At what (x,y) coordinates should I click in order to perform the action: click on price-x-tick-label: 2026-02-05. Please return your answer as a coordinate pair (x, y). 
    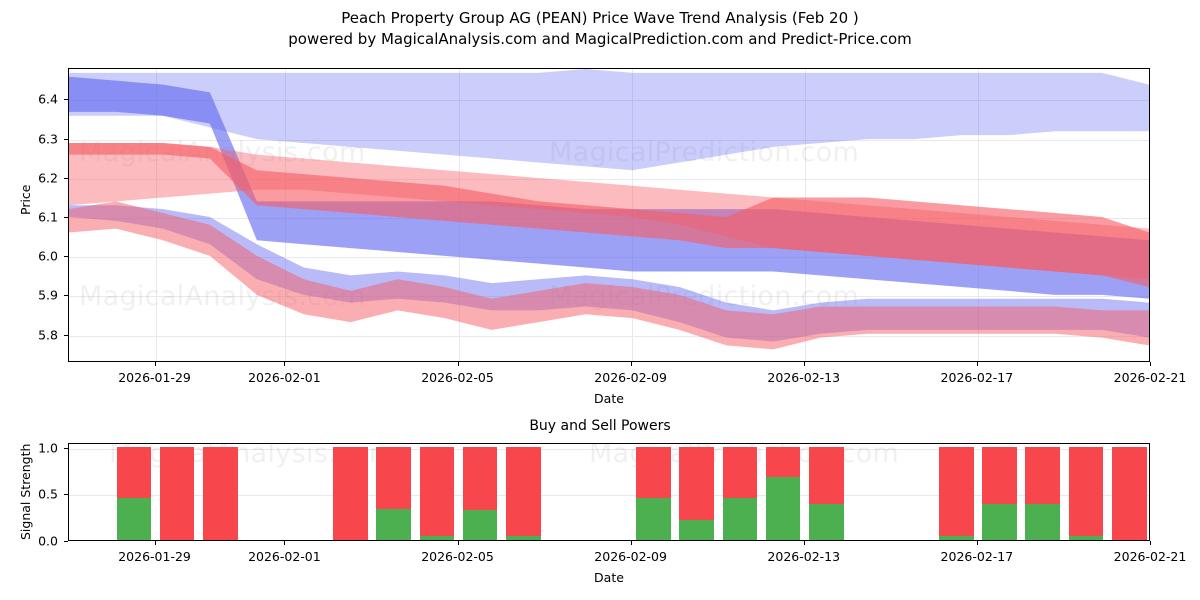
    Looking at the image, I should click on (457, 377).